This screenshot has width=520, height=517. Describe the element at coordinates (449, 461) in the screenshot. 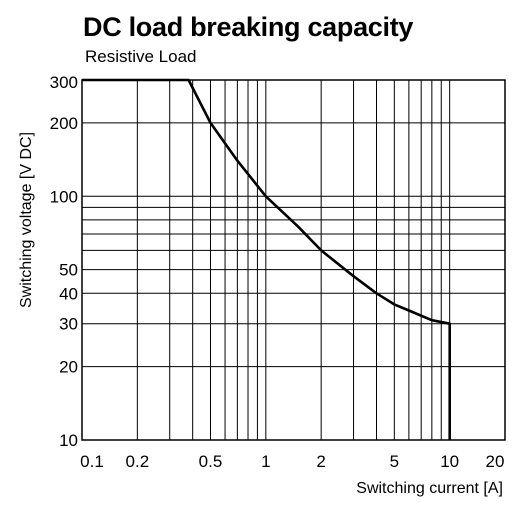

I see `x-tick-label: 10` at that location.